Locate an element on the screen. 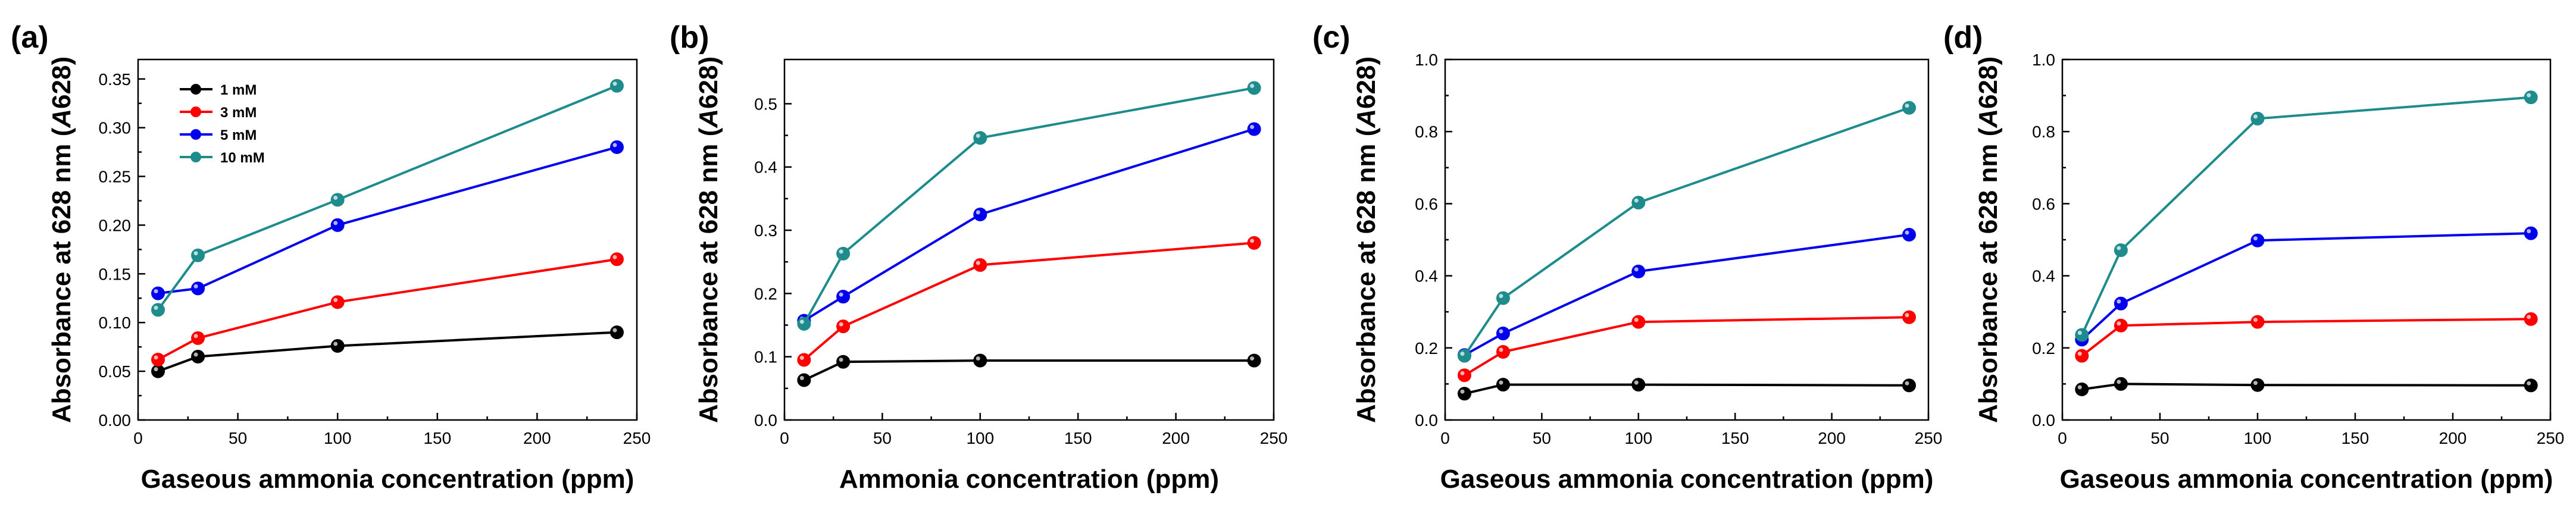  panel-a-legend-label-5-mm: 5 mM is located at coordinates (238, 135).